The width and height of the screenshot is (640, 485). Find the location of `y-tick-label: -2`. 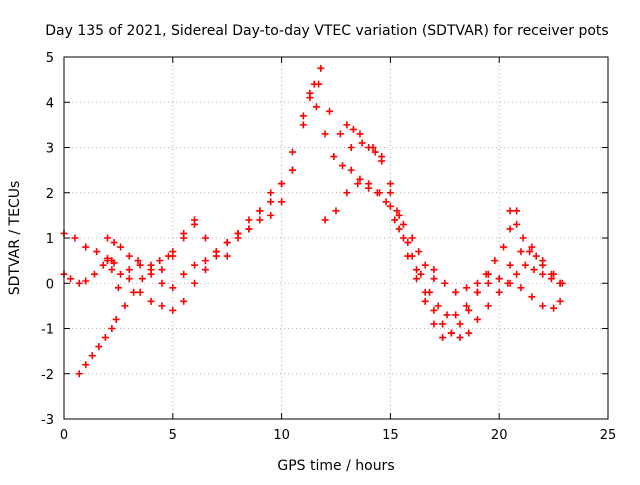

y-tick-label: -2 is located at coordinates (47, 375).